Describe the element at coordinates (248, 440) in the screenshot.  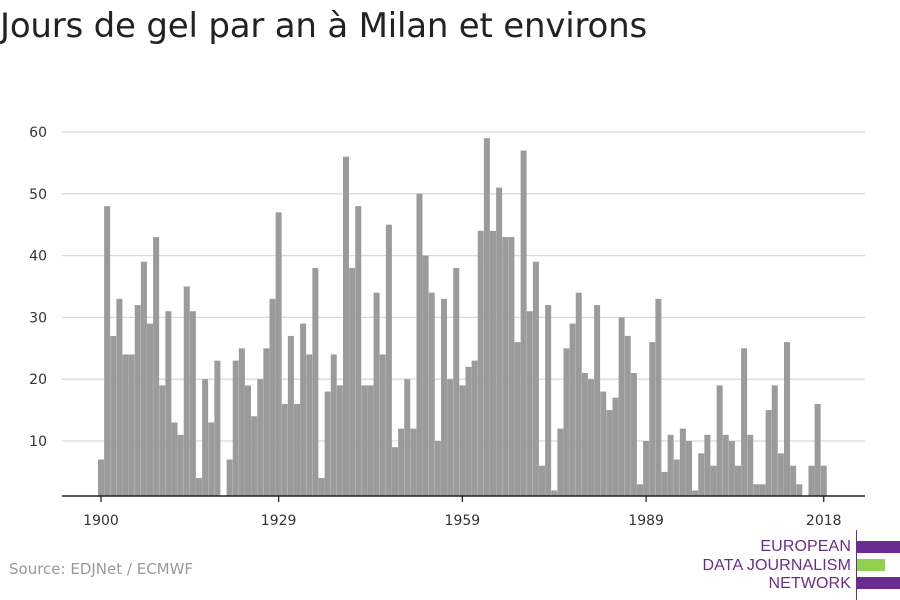
I see `bar-1924` at that location.